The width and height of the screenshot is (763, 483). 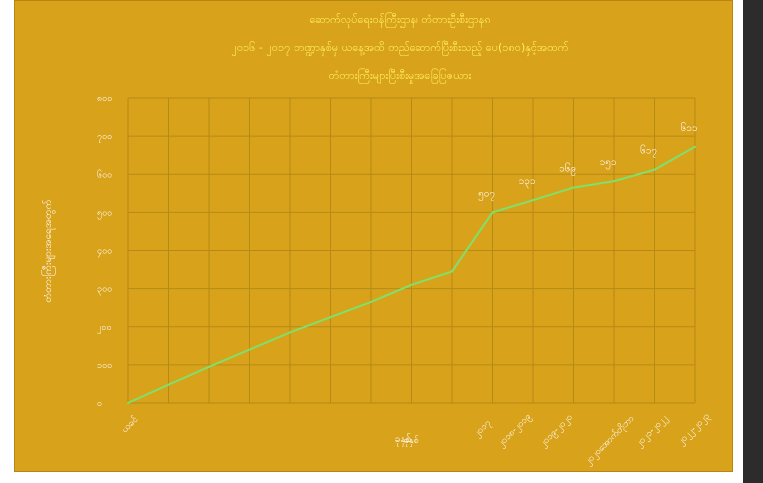 What do you see at coordinates (567, 169) in the screenshot?
I see `data-label: ၁၆၉` at bounding box center [567, 169].